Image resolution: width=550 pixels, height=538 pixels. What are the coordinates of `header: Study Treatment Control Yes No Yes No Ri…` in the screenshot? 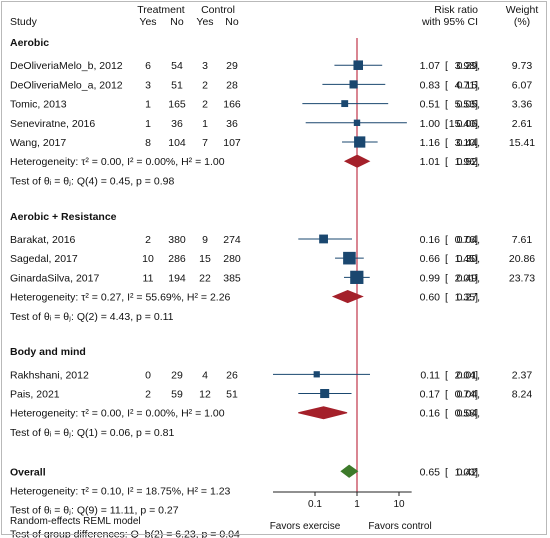 It's located at (274, 16).